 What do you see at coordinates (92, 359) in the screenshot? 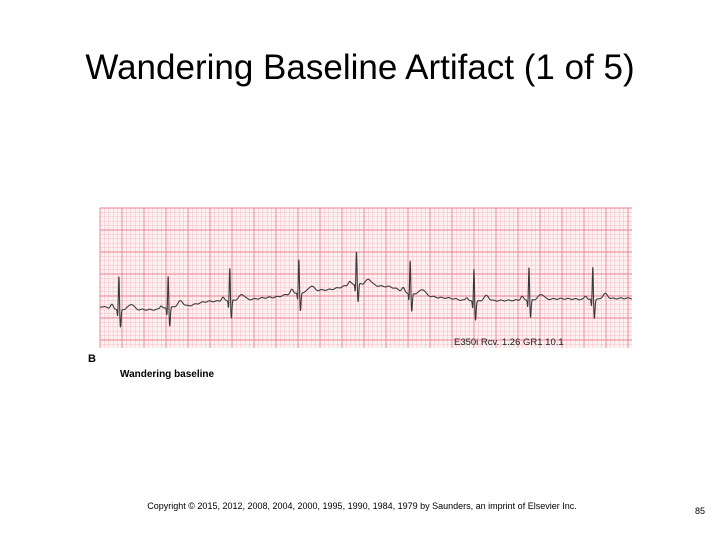
I see `panel-letter: B` at bounding box center [92, 359].